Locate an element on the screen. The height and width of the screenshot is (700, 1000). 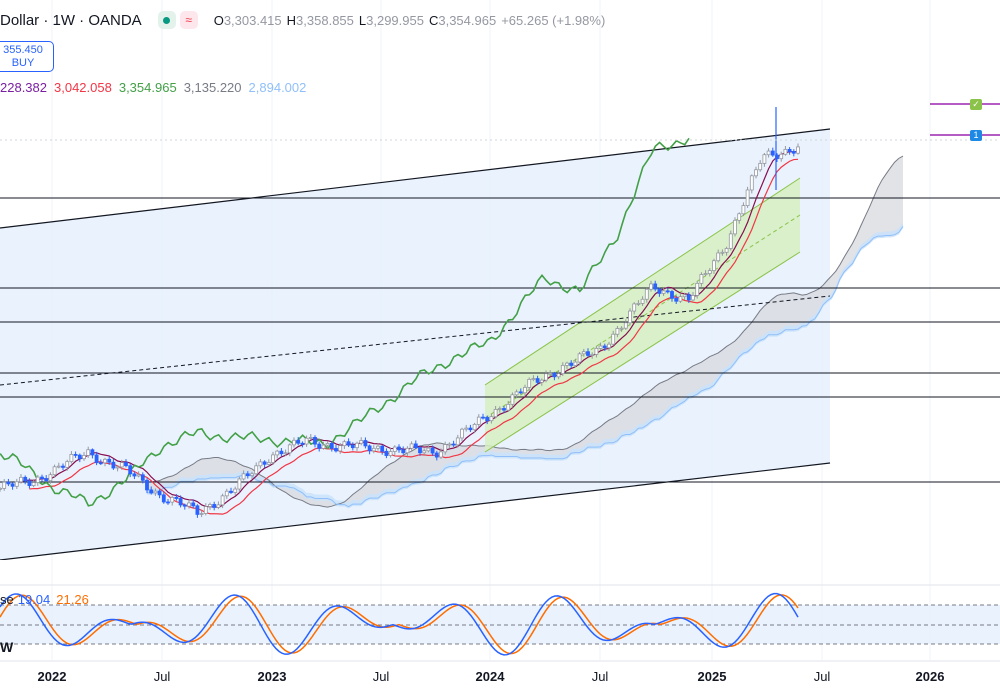
time-tick: 2023 is located at coordinates (272, 676).